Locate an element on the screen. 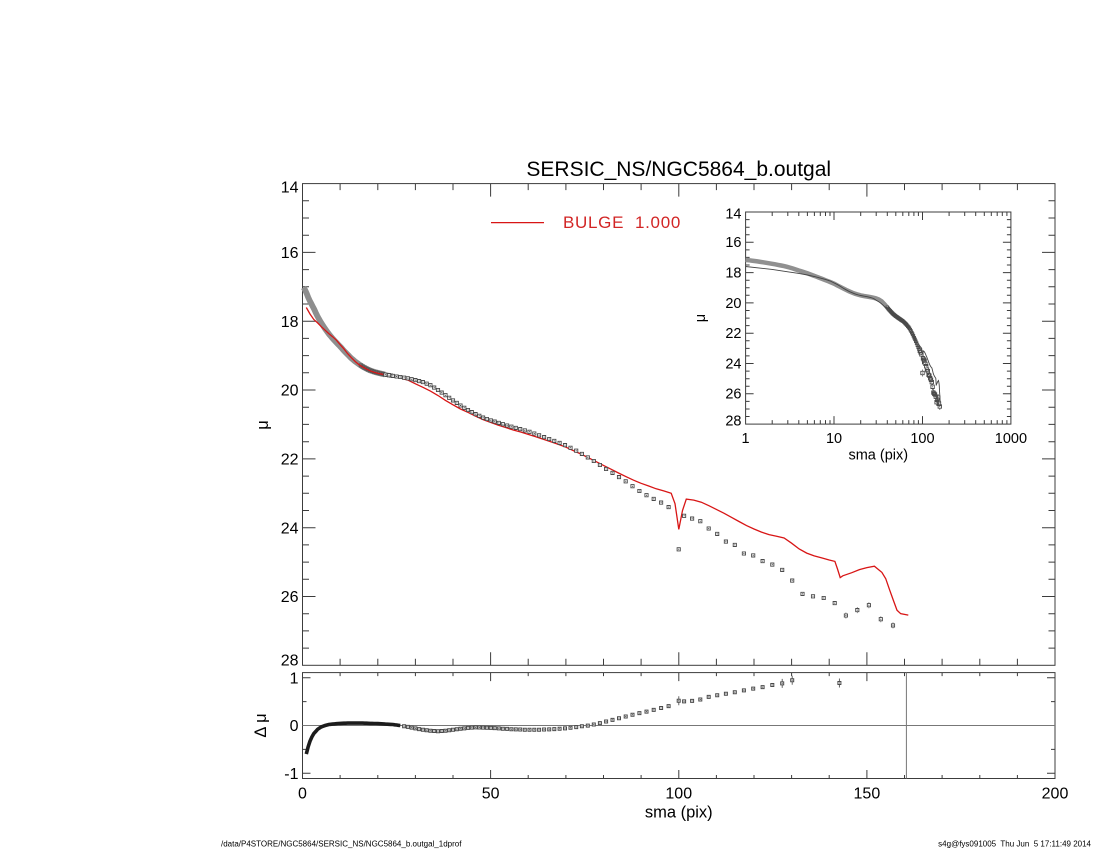 Image resolution: width=1100 pixels, height=850 pixels. svg-text: 1000 is located at coordinates (1011, 439).